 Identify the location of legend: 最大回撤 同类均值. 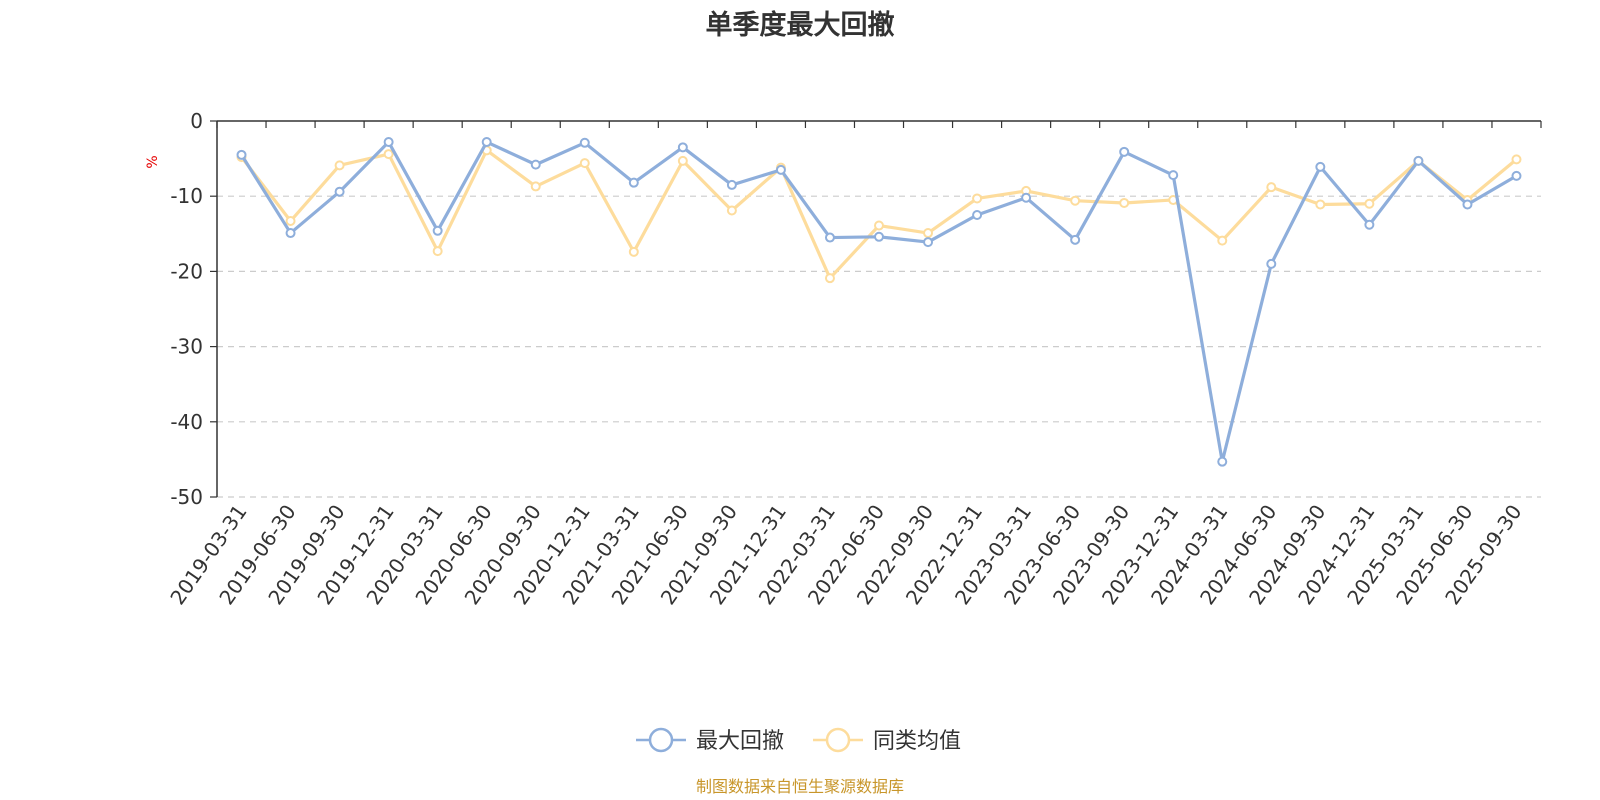
(798, 740).